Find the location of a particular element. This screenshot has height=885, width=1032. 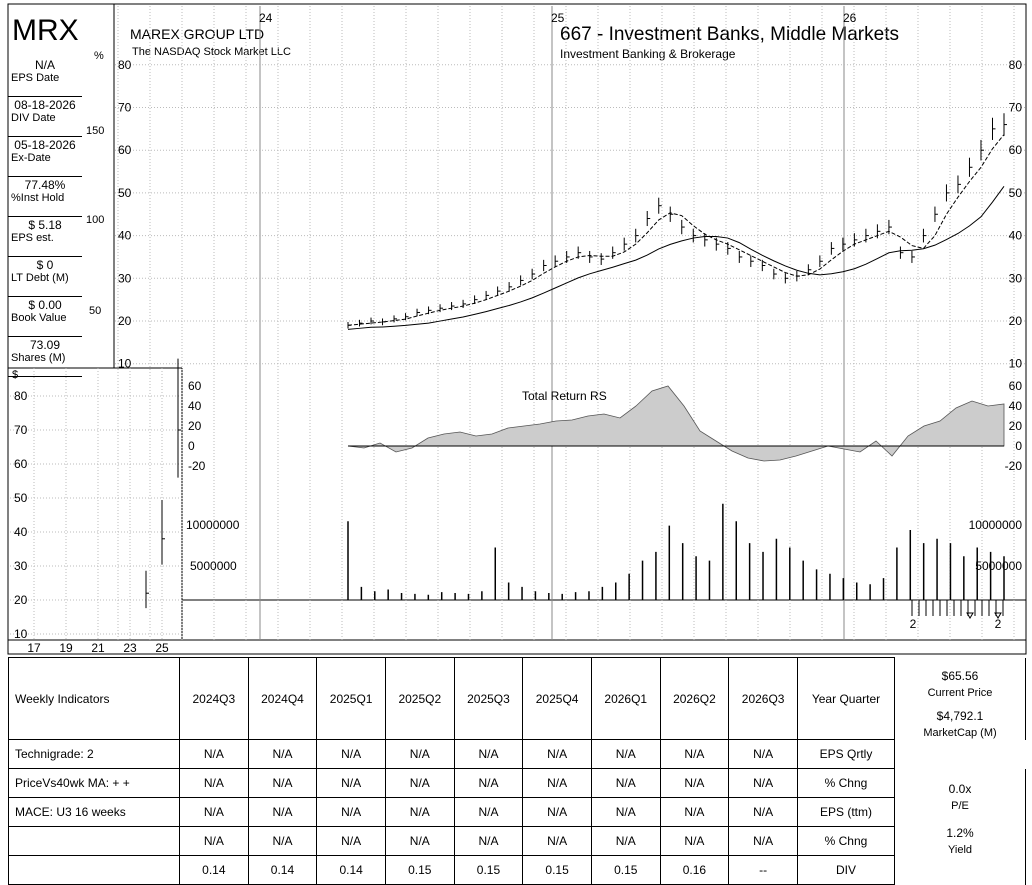

market-cap-label: MarketCap (M) is located at coordinates (960, 732).